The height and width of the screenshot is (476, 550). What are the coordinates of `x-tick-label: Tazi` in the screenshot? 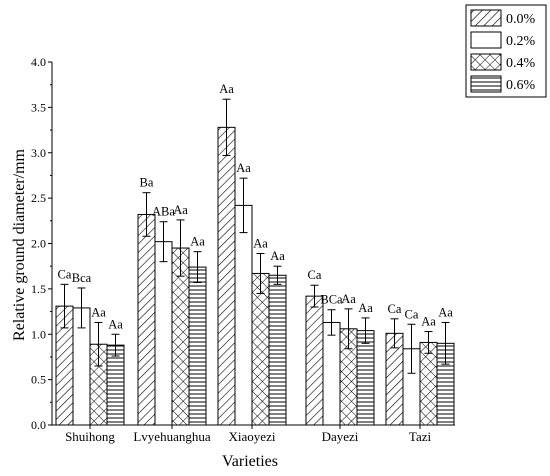 It's located at (420, 436).